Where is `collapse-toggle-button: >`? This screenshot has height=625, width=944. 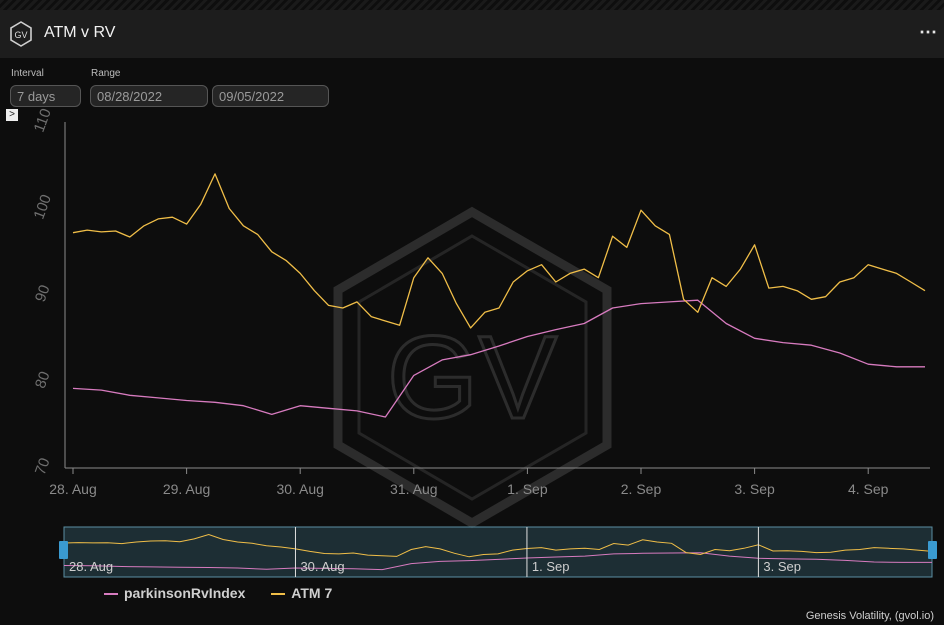 collapse-toggle-button: > is located at coordinates (12, 115).